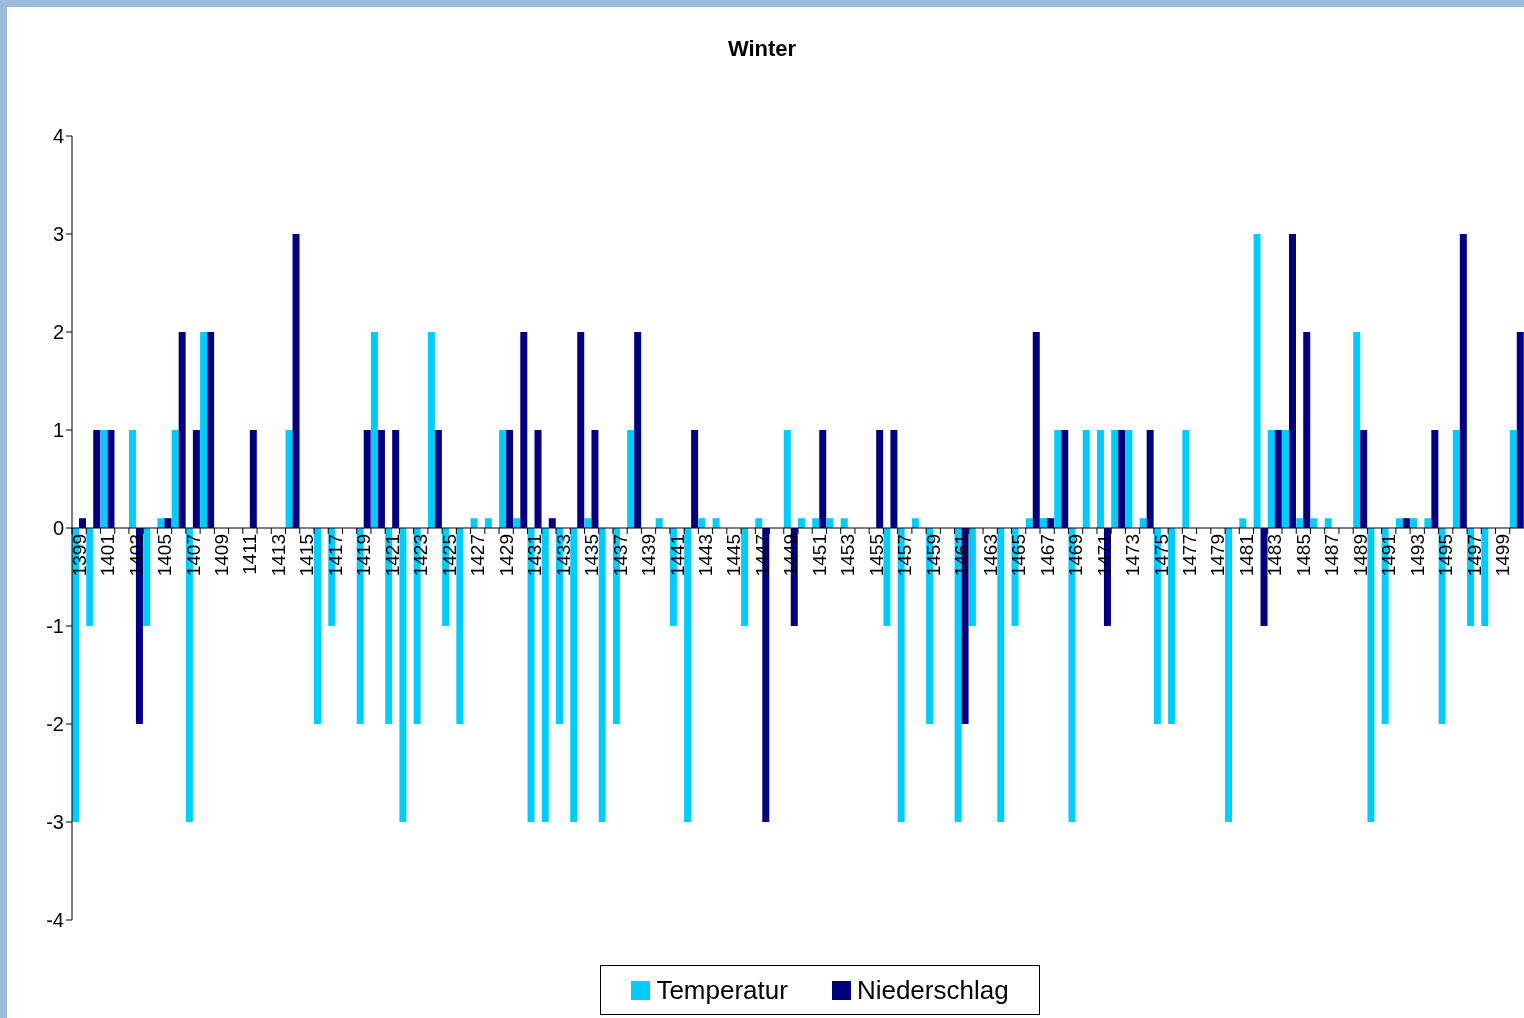 The height and width of the screenshot is (1018, 1524). Describe the element at coordinates (221, 555) in the screenshot. I see `x-tick-label: 1409` at that location.